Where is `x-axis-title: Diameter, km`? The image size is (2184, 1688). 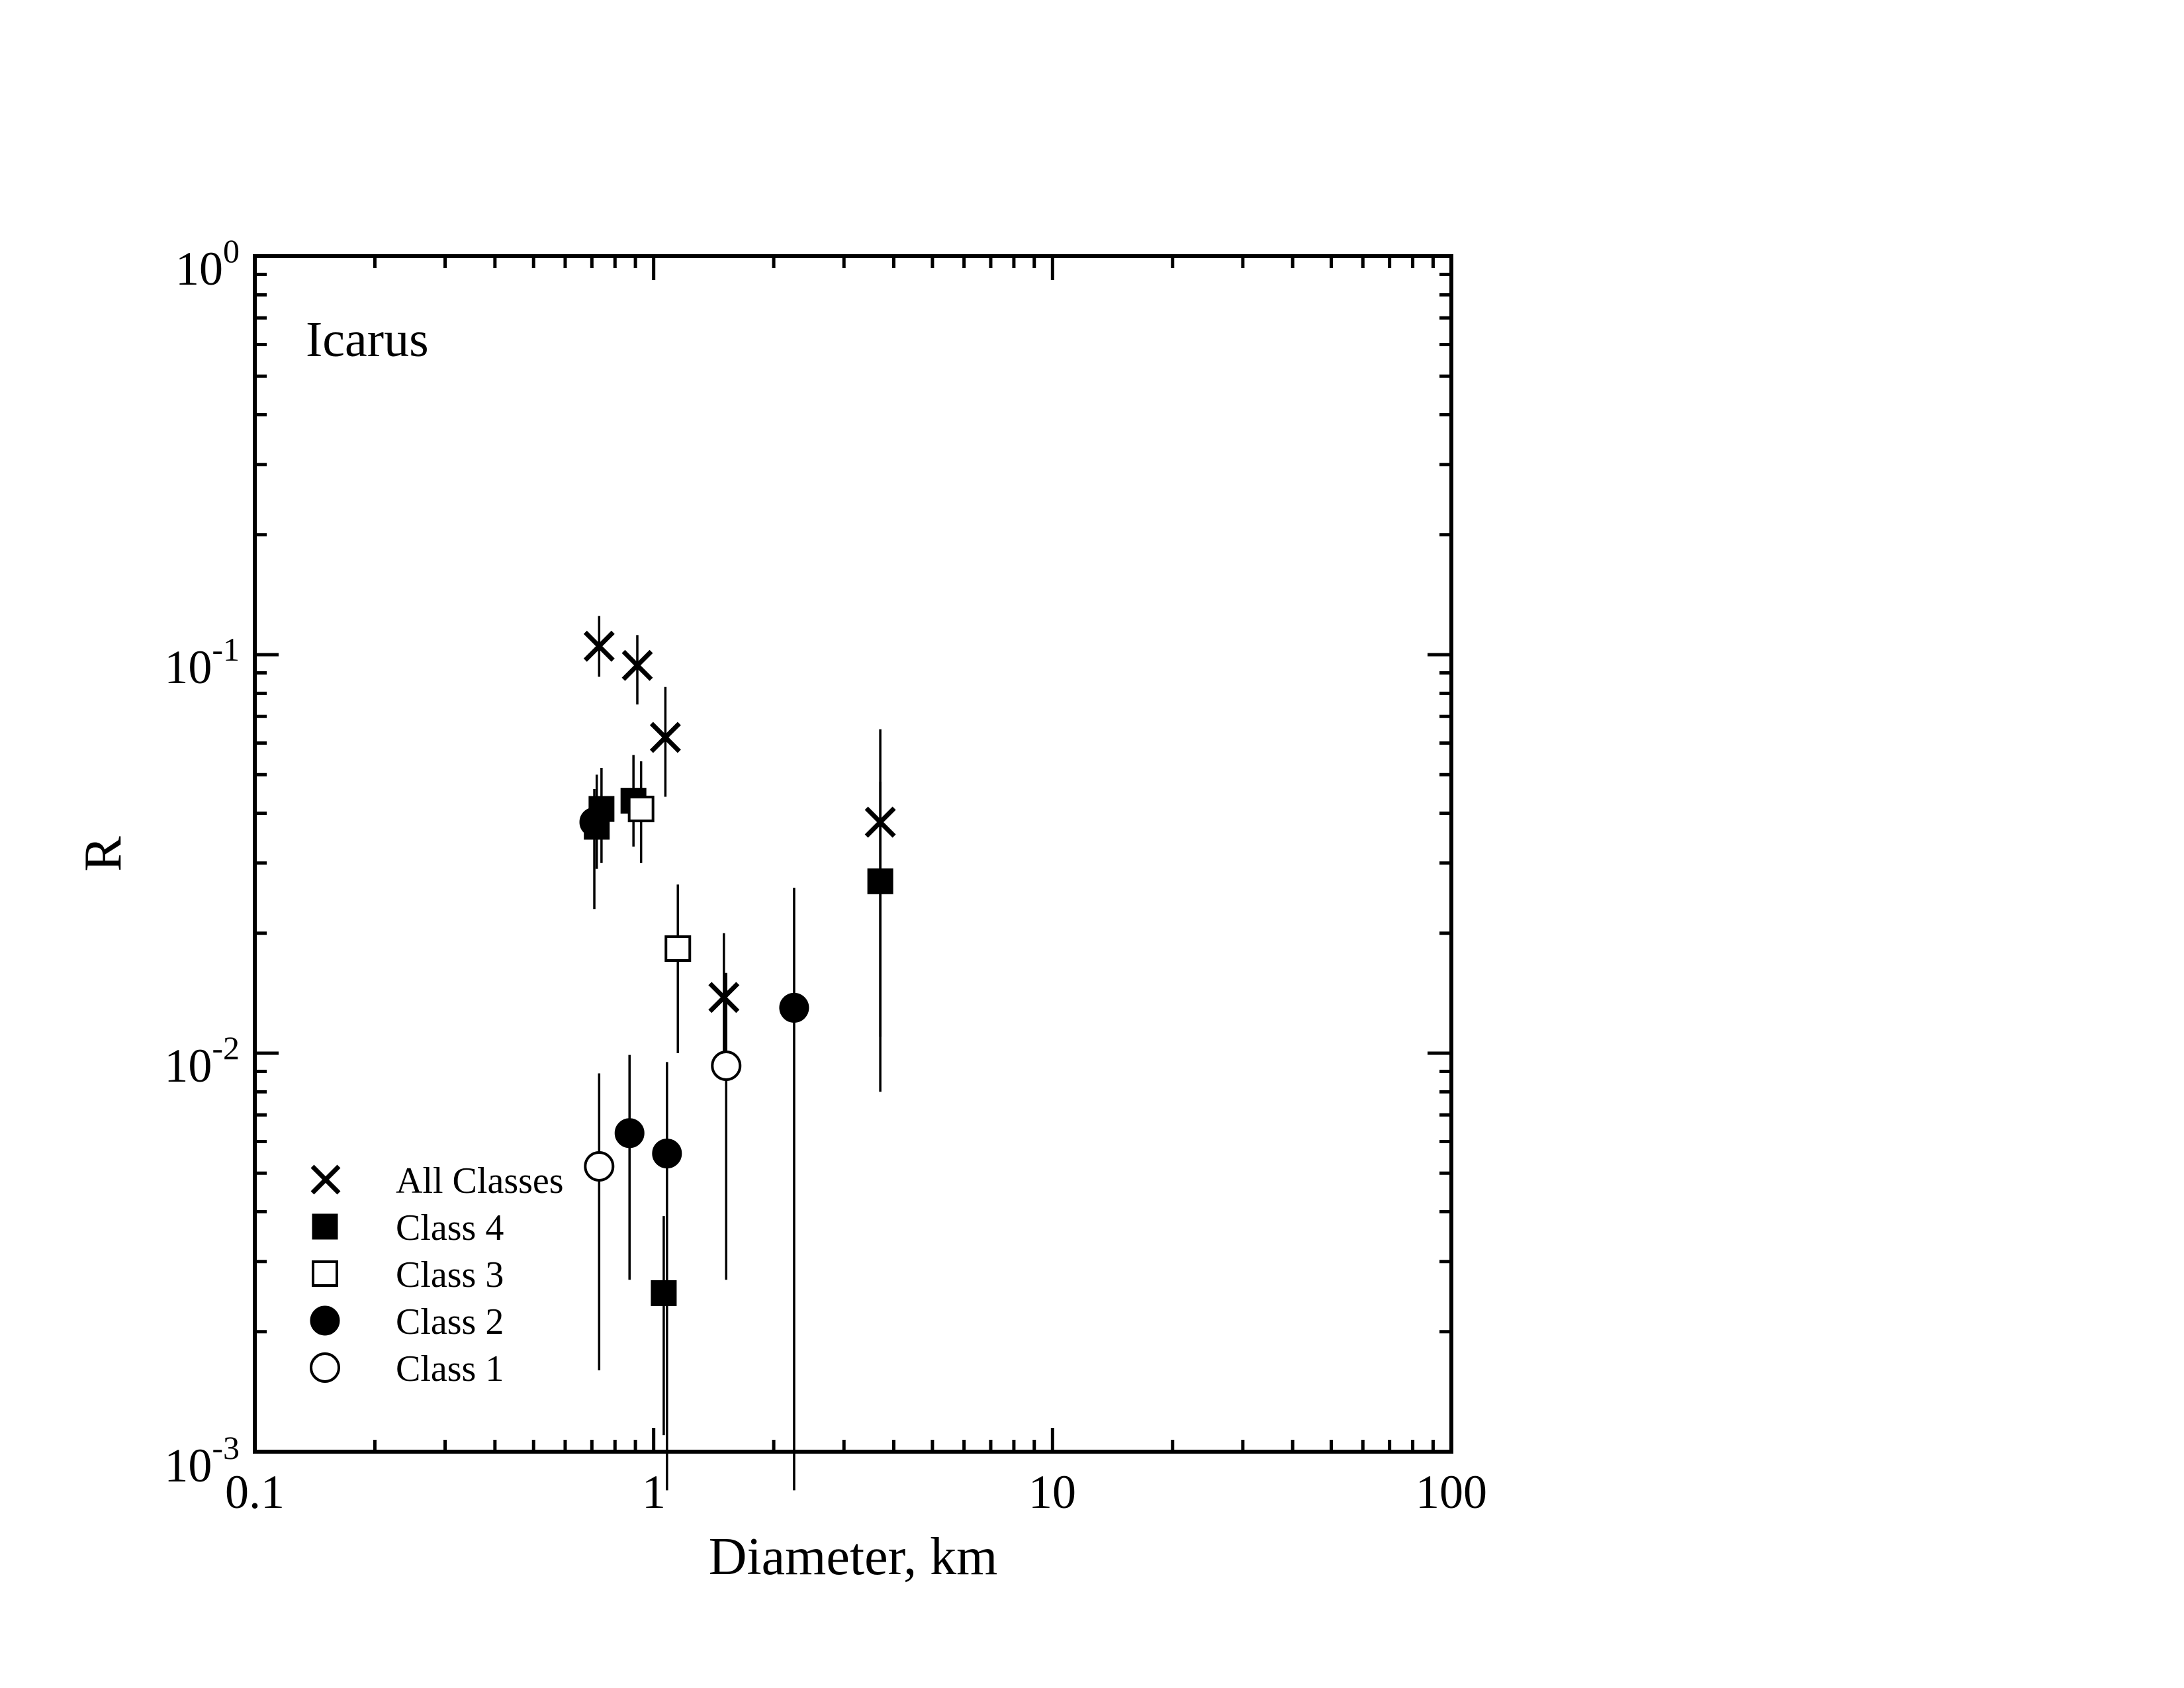
x-axis-title: Diameter, km is located at coordinates (853, 1557).